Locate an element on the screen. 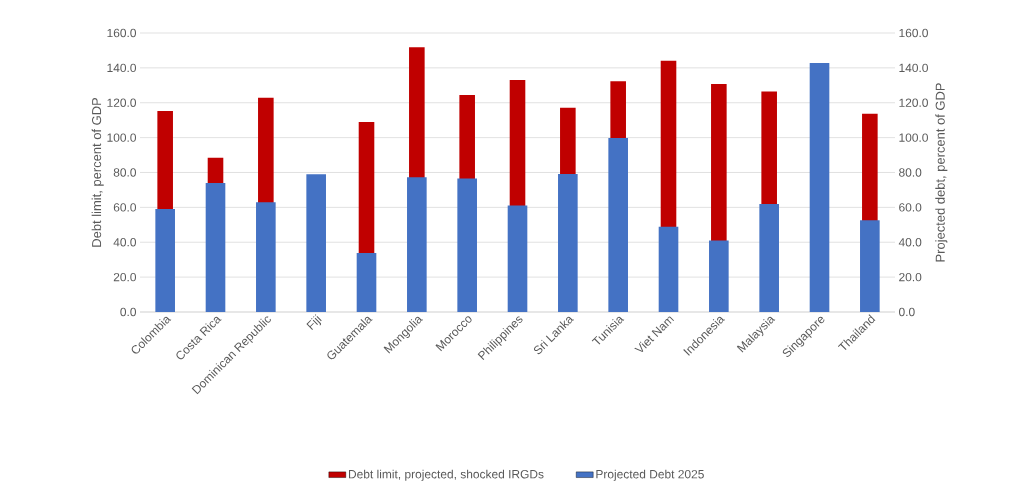 This screenshot has width=1021, height=502. y-tick-label: 80.0 is located at coordinates (125, 172).